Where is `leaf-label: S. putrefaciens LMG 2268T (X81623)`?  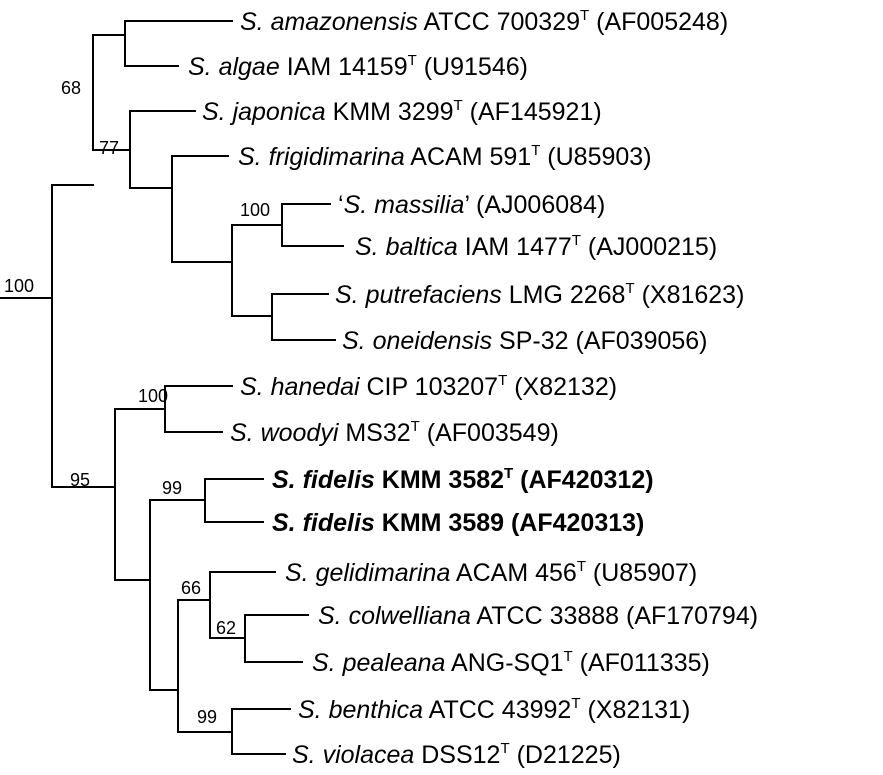
leaf-label: S. putrefaciens LMG 2268T (X81623) is located at coordinates (539, 294).